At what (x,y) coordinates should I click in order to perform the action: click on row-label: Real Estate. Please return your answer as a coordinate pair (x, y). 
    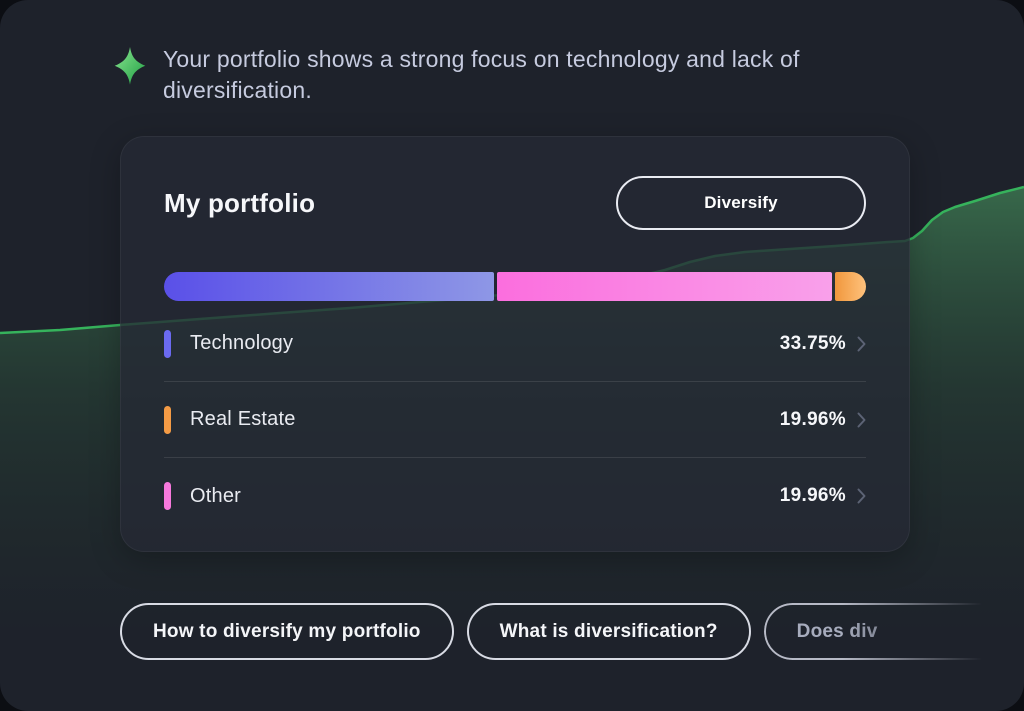
    Looking at the image, I should click on (243, 419).